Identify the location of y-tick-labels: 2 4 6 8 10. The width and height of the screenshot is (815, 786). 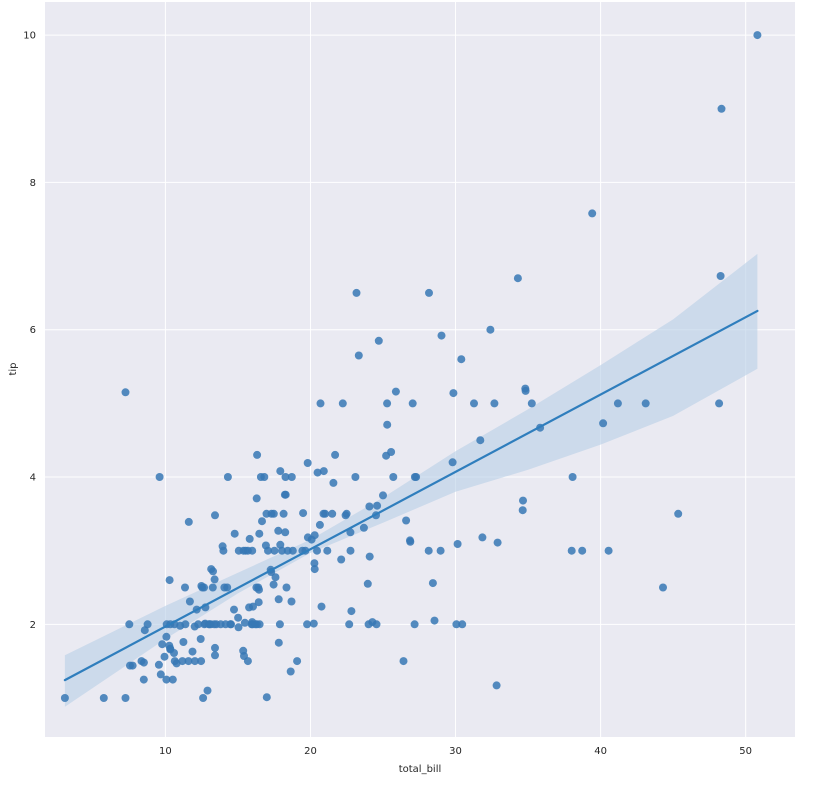
(29, 331).